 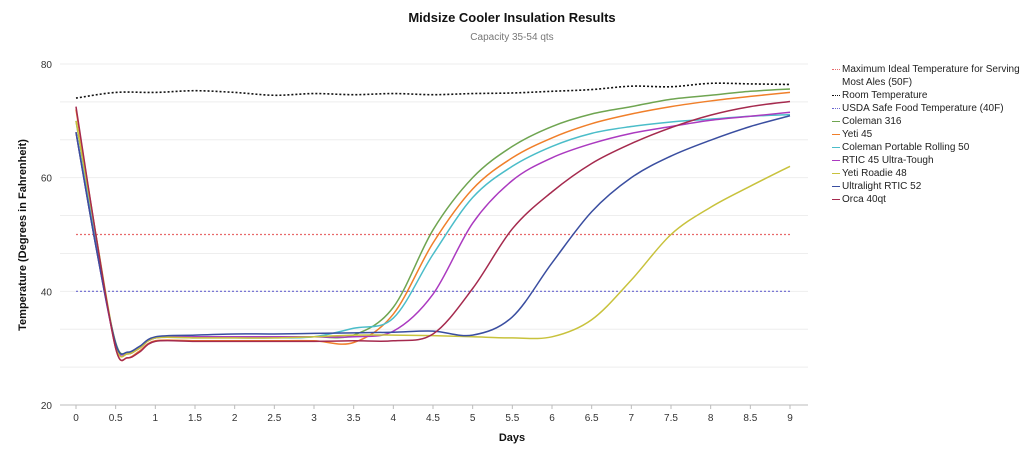 I want to click on legend-item-ultralight-rtic-52: Ultralight RTIC 52, so click(x=927, y=186).